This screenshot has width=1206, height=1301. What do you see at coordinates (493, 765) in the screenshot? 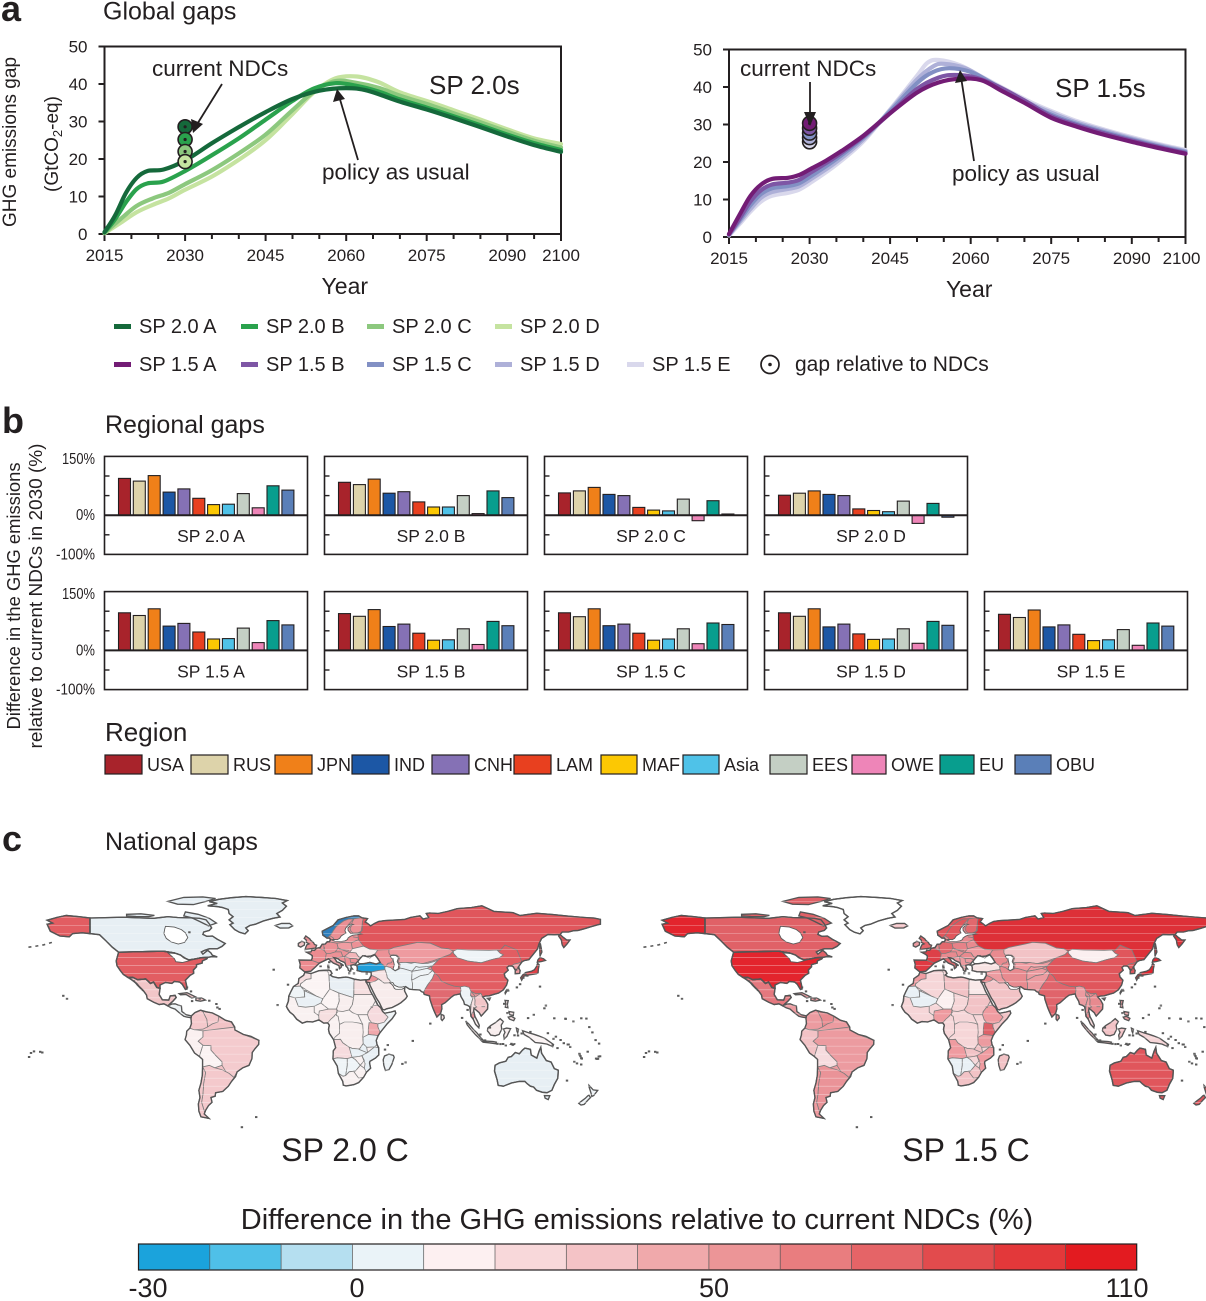
I see `svg-text: CNH` at bounding box center [493, 765].